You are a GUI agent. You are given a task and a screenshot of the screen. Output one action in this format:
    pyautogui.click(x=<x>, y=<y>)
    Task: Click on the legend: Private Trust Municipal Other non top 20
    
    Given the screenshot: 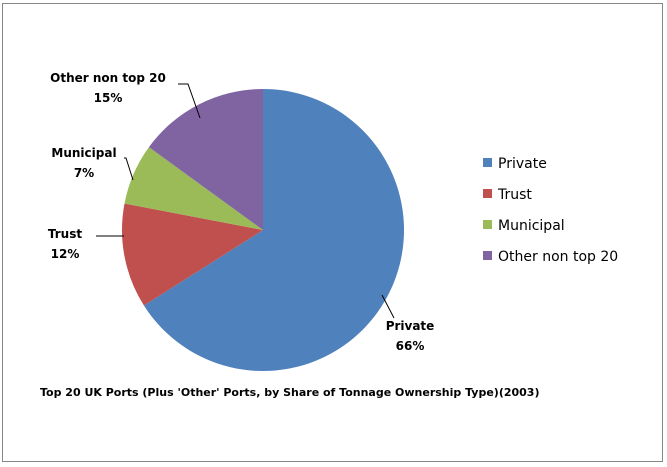 What is the action you would take?
    pyautogui.click(x=550, y=210)
    